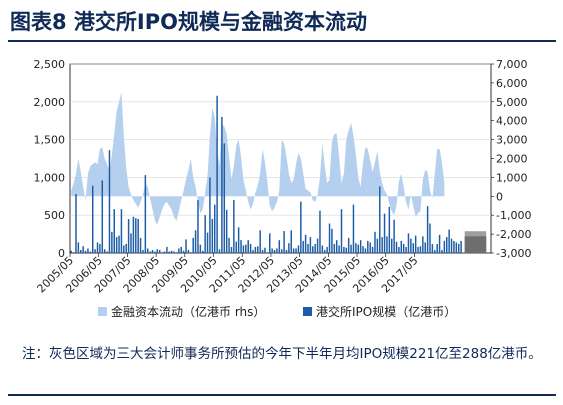  What do you see at coordinates (61, 253) in the screenshot?
I see `y-left-tick-label: 0` at bounding box center [61, 253].